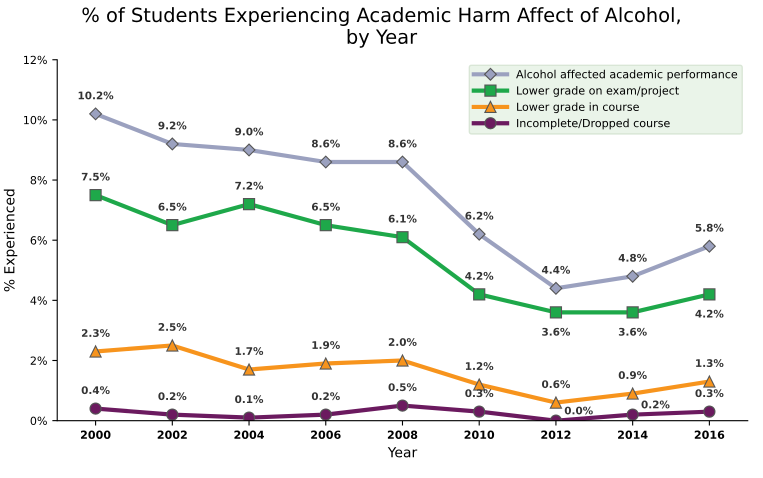 The width and height of the screenshot is (763, 478). I want to click on data-label: 2.3%, so click(96, 333).